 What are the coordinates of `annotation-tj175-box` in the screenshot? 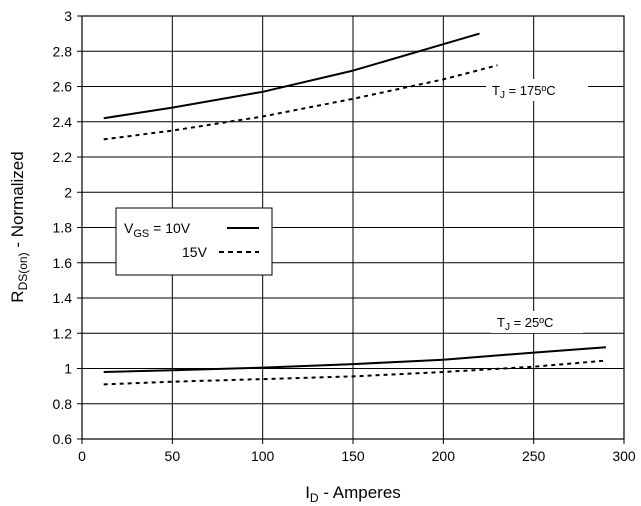 It's located at (537, 90).